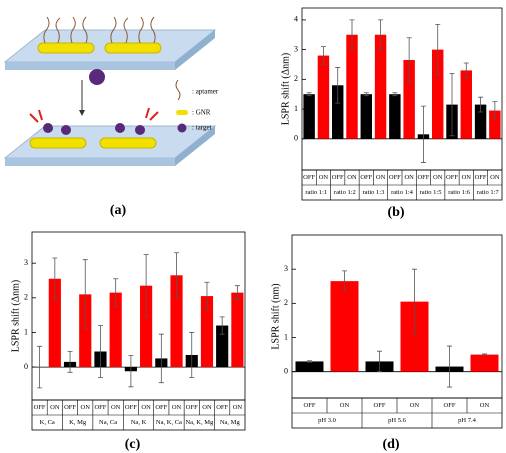 The height and width of the screenshot is (453, 506). Describe the element at coordinates (47, 422) in the screenshot. I see `x-tick-label: K, Ca` at that location.